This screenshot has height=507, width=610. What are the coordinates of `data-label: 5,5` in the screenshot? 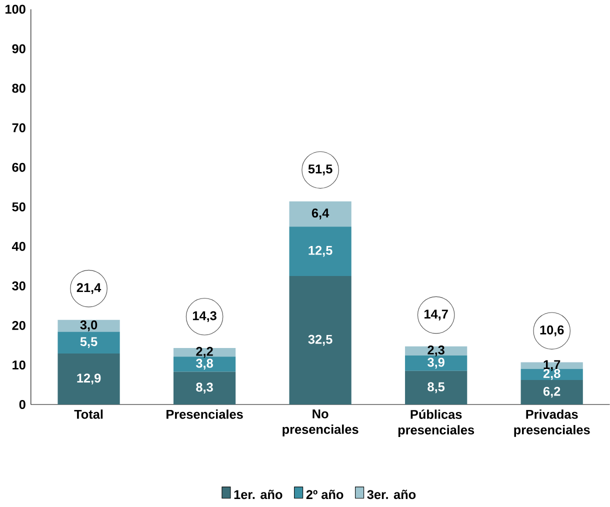 It's located at (89, 342).